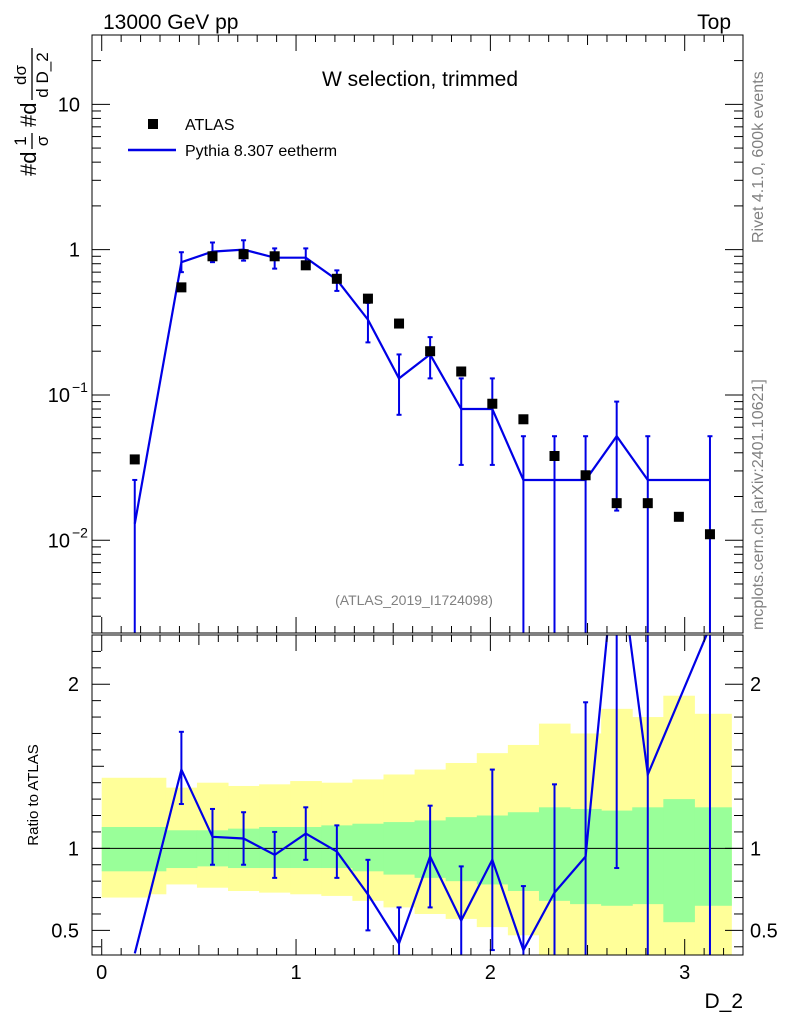 Image resolution: width=786 pixels, height=1024 pixels. What do you see at coordinates (28, 164) in the screenshot?
I see `y-title-prefix: #d` at bounding box center [28, 164].